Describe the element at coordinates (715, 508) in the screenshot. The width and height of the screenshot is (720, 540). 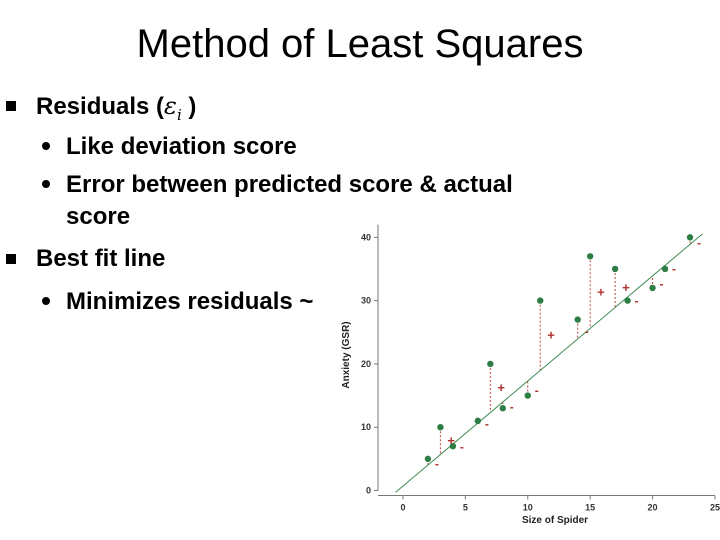
I see `x-tick-label: 25` at that location.